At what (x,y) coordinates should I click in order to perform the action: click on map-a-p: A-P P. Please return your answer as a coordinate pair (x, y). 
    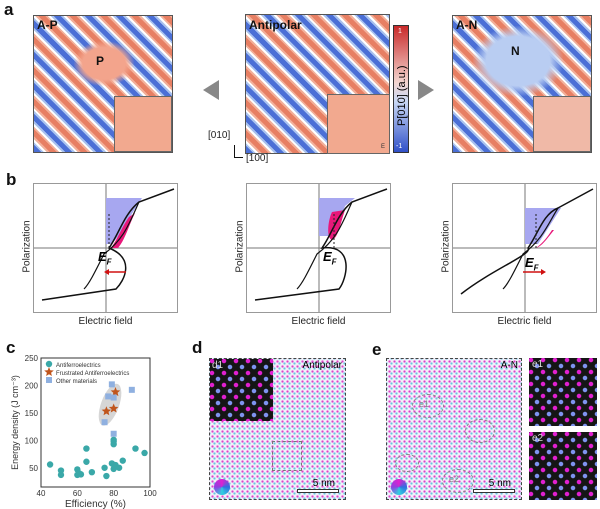
    Looking at the image, I should click on (103, 84).